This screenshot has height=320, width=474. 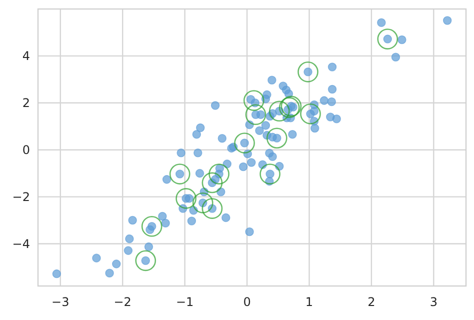 What do you see at coordinates (21, 197) in the screenshot?
I see `y-tick-label: −2` at bounding box center [21, 197].